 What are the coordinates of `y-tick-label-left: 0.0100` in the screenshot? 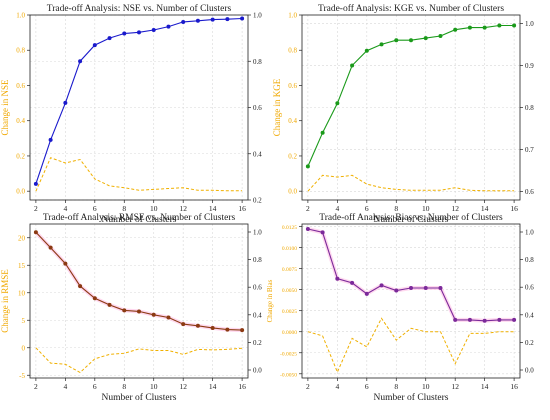 It's located at (289, 249).